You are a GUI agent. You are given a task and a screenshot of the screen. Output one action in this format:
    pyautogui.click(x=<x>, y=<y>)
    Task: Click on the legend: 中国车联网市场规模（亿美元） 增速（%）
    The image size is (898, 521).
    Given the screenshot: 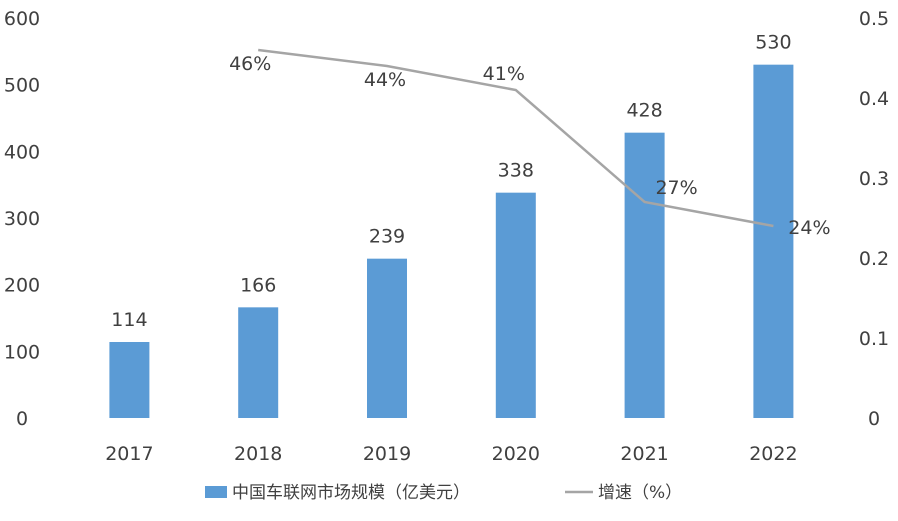 What is the action you would take?
    pyautogui.click(x=443, y=493)
    